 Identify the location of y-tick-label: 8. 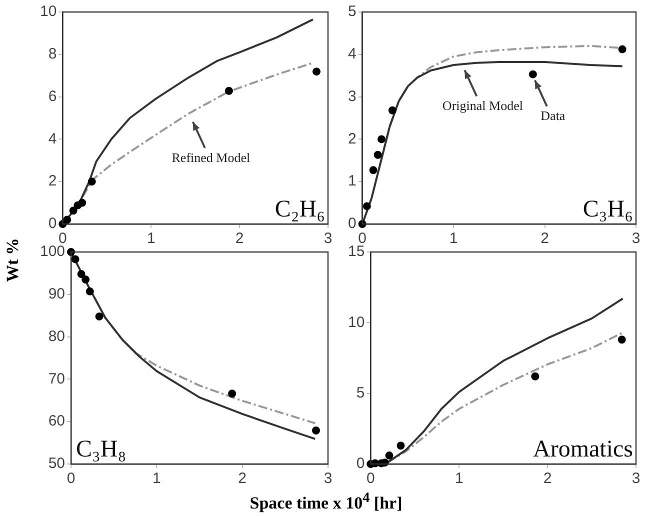
(52, 54).